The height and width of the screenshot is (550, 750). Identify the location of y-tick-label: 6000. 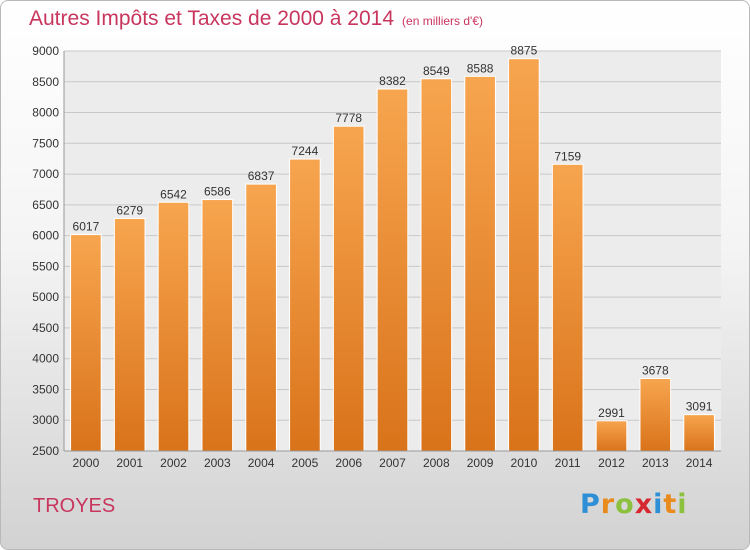
(45, 236).